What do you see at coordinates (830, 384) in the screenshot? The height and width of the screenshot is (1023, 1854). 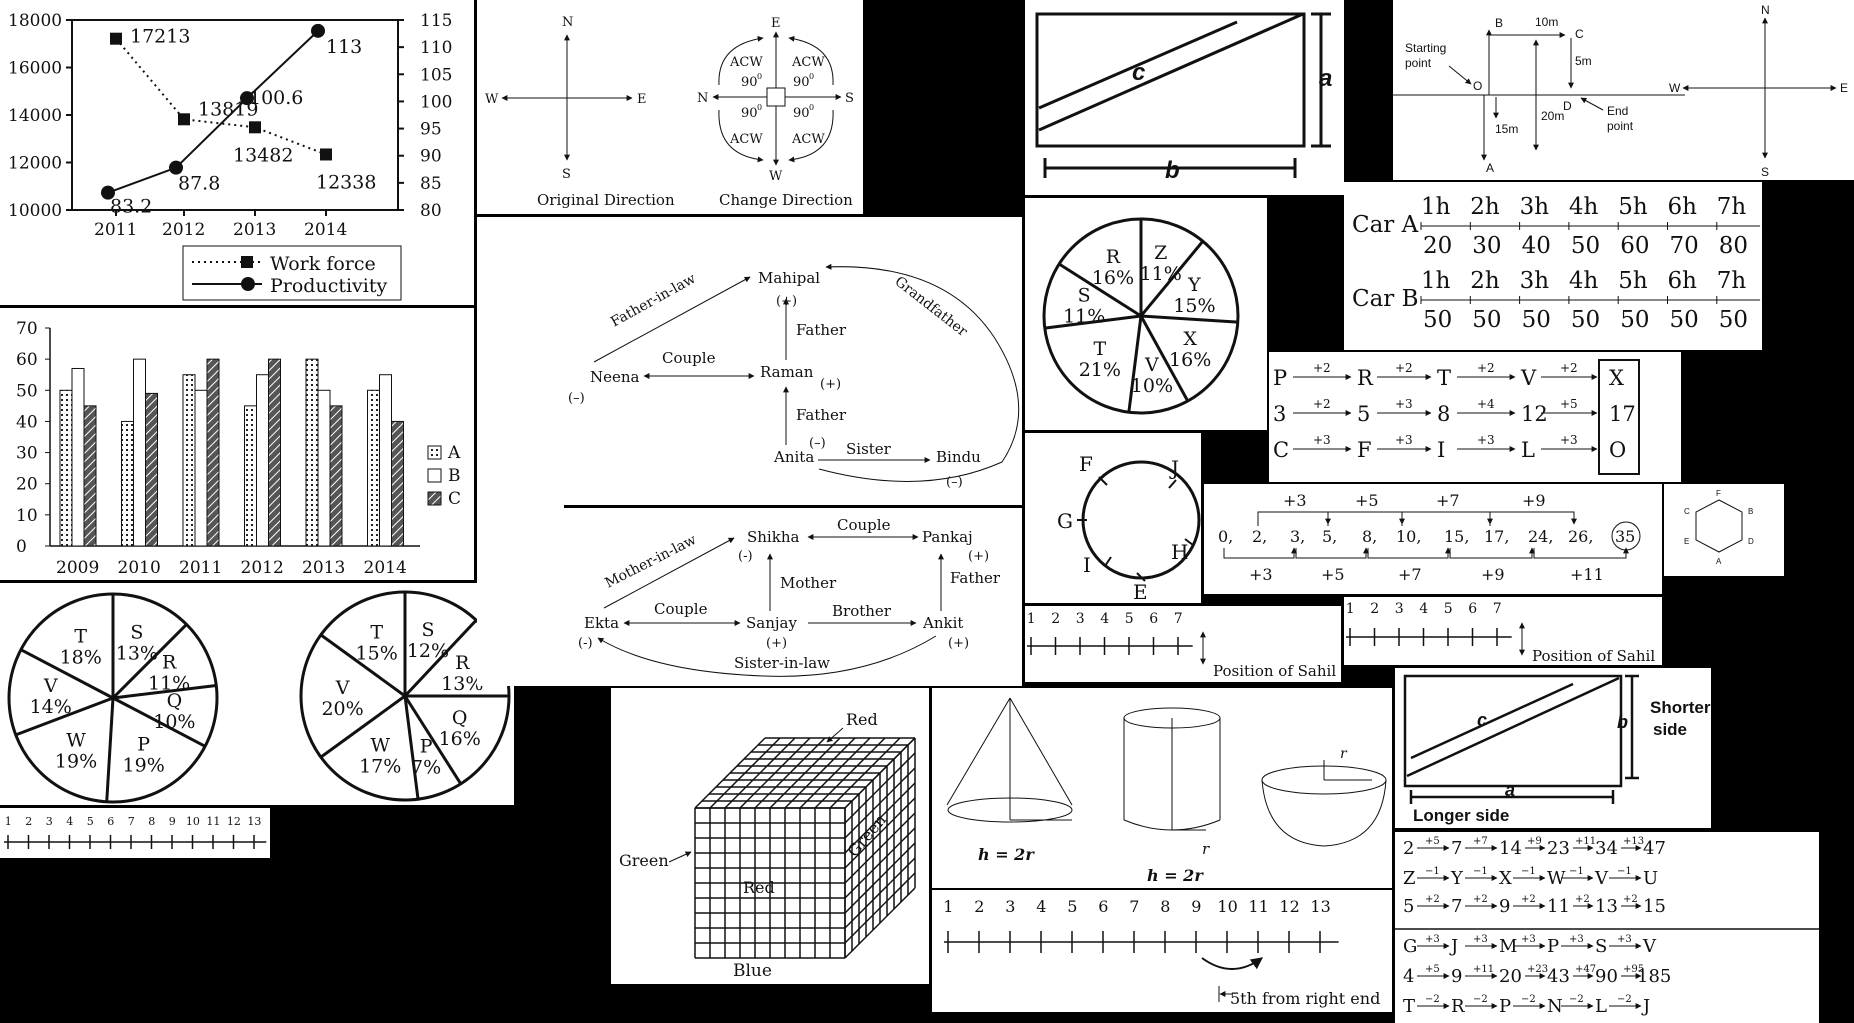 I see `raman-sign: (+)` at bounding box center [830, 384].